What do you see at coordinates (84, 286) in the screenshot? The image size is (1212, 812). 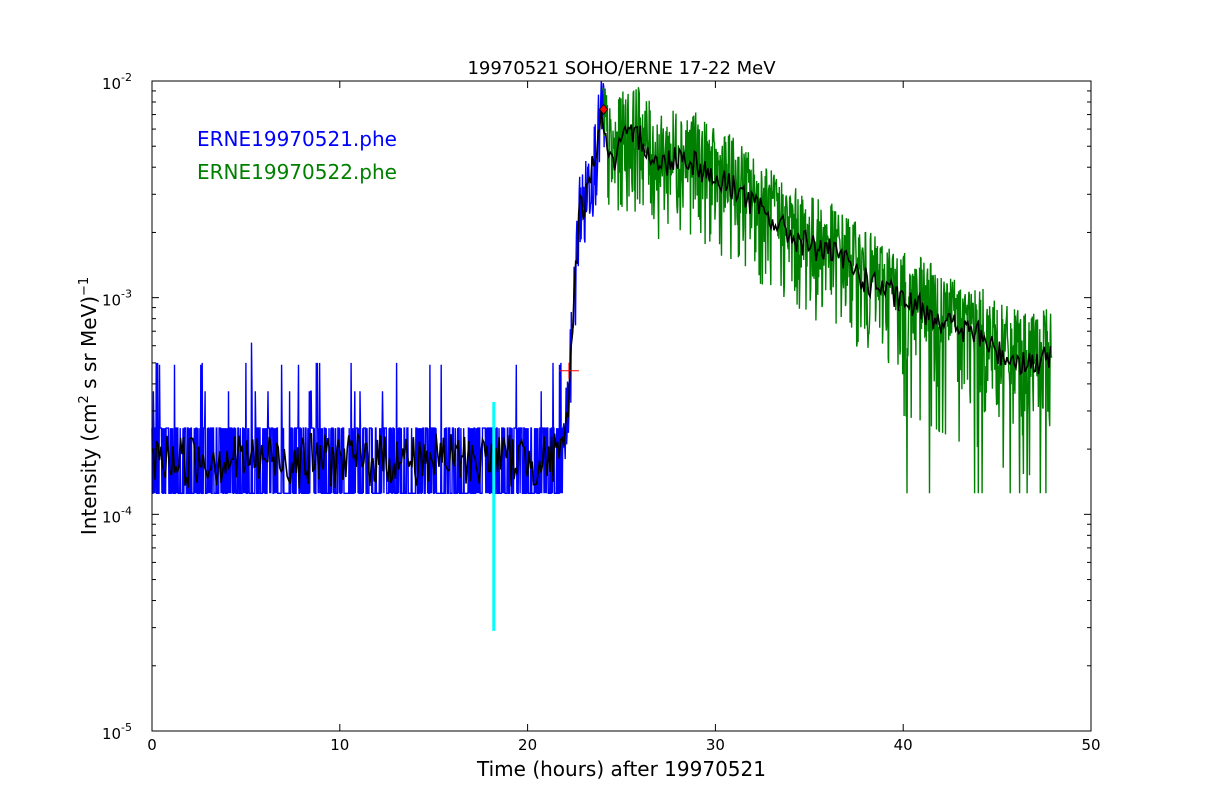 I see `y-axis-label-sup2: −1` at bounding box center [84, 286].